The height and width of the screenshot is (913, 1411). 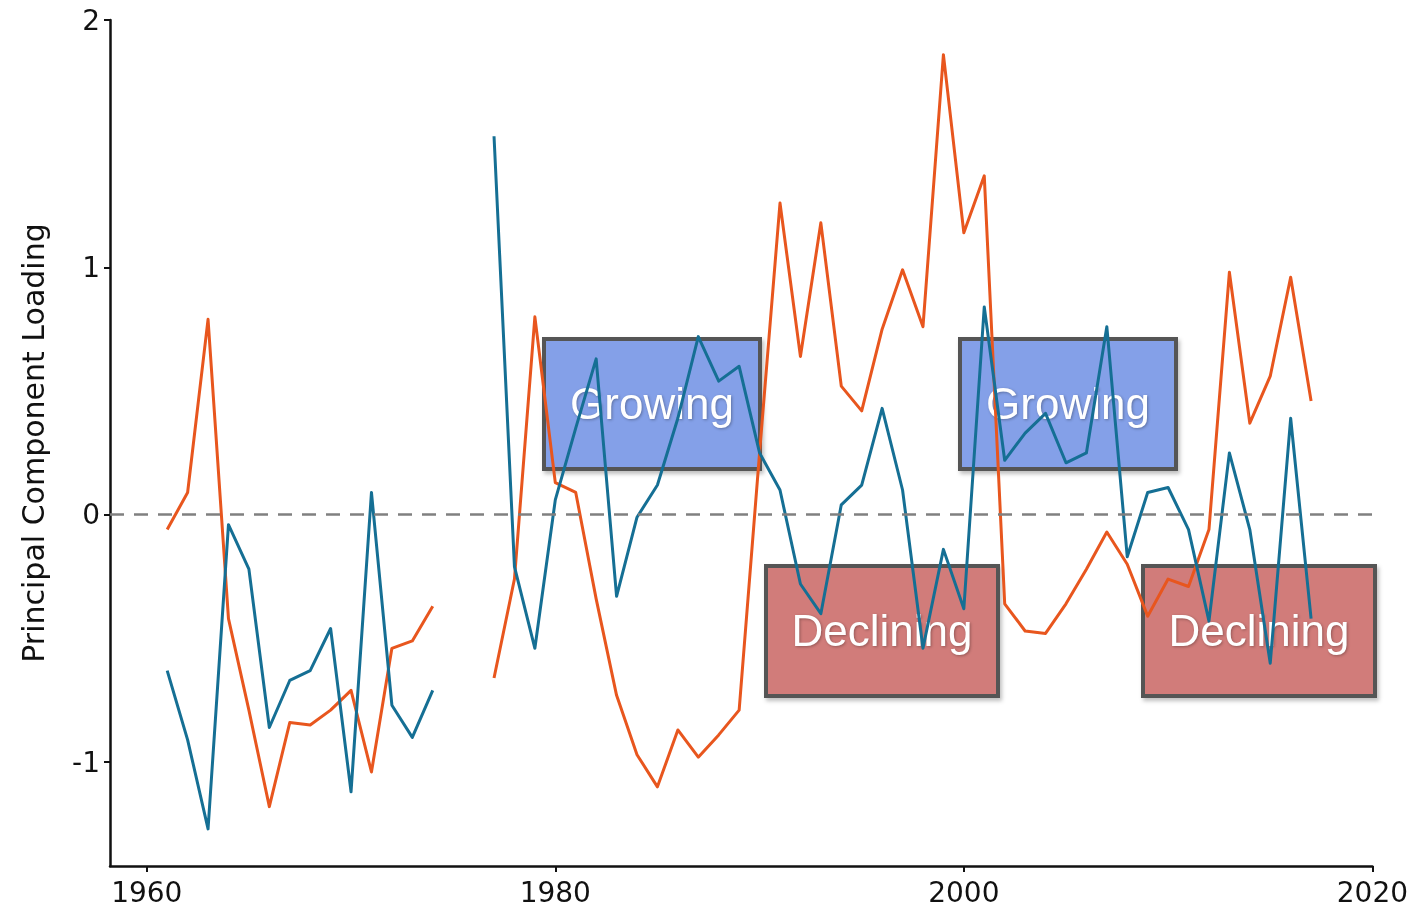 I want to click on y-tick-label: -1, so click(x=86, y=762).